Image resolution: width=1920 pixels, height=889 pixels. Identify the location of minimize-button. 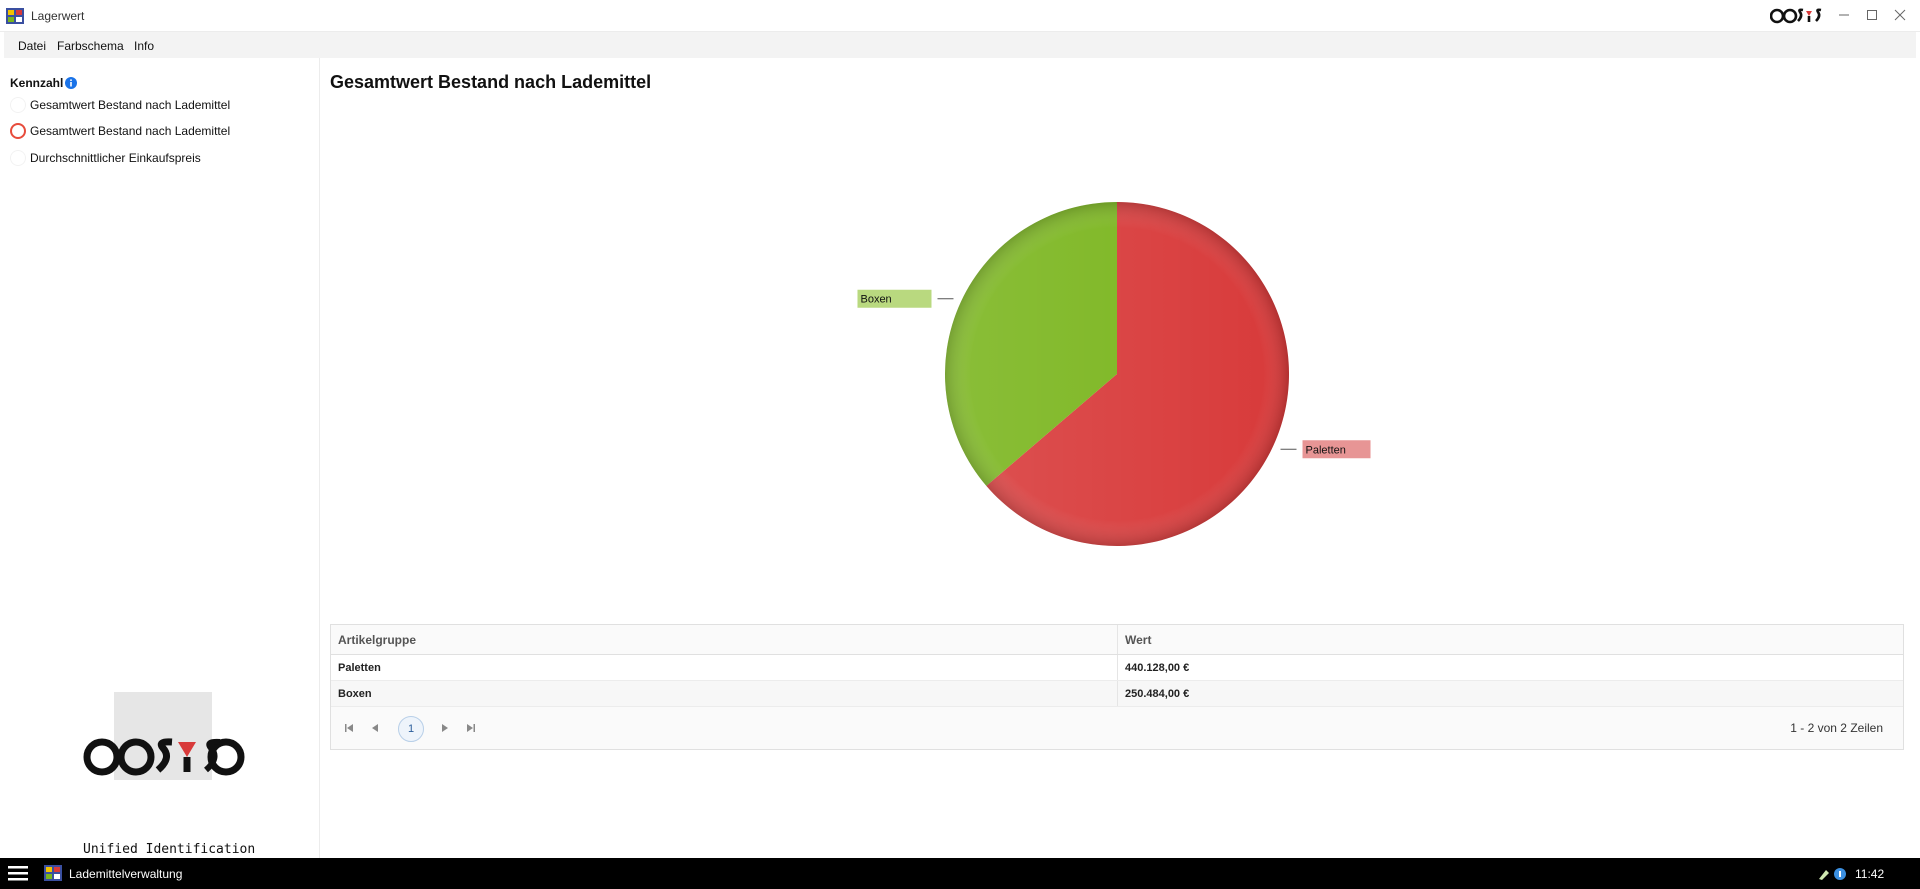
(1844, 15).